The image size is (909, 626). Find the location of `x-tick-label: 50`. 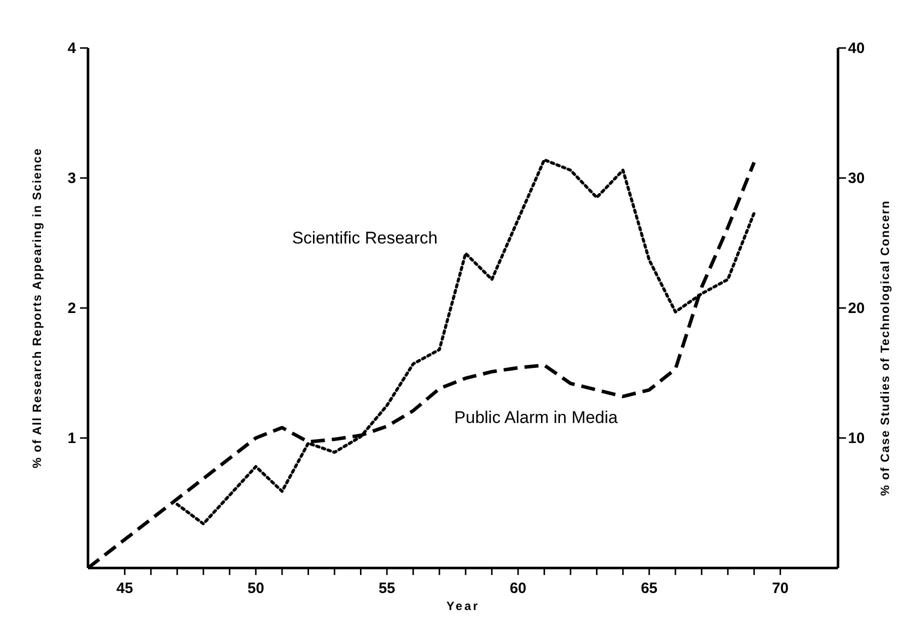

x-tick-label: 50 is located at coordinates (255, 588).